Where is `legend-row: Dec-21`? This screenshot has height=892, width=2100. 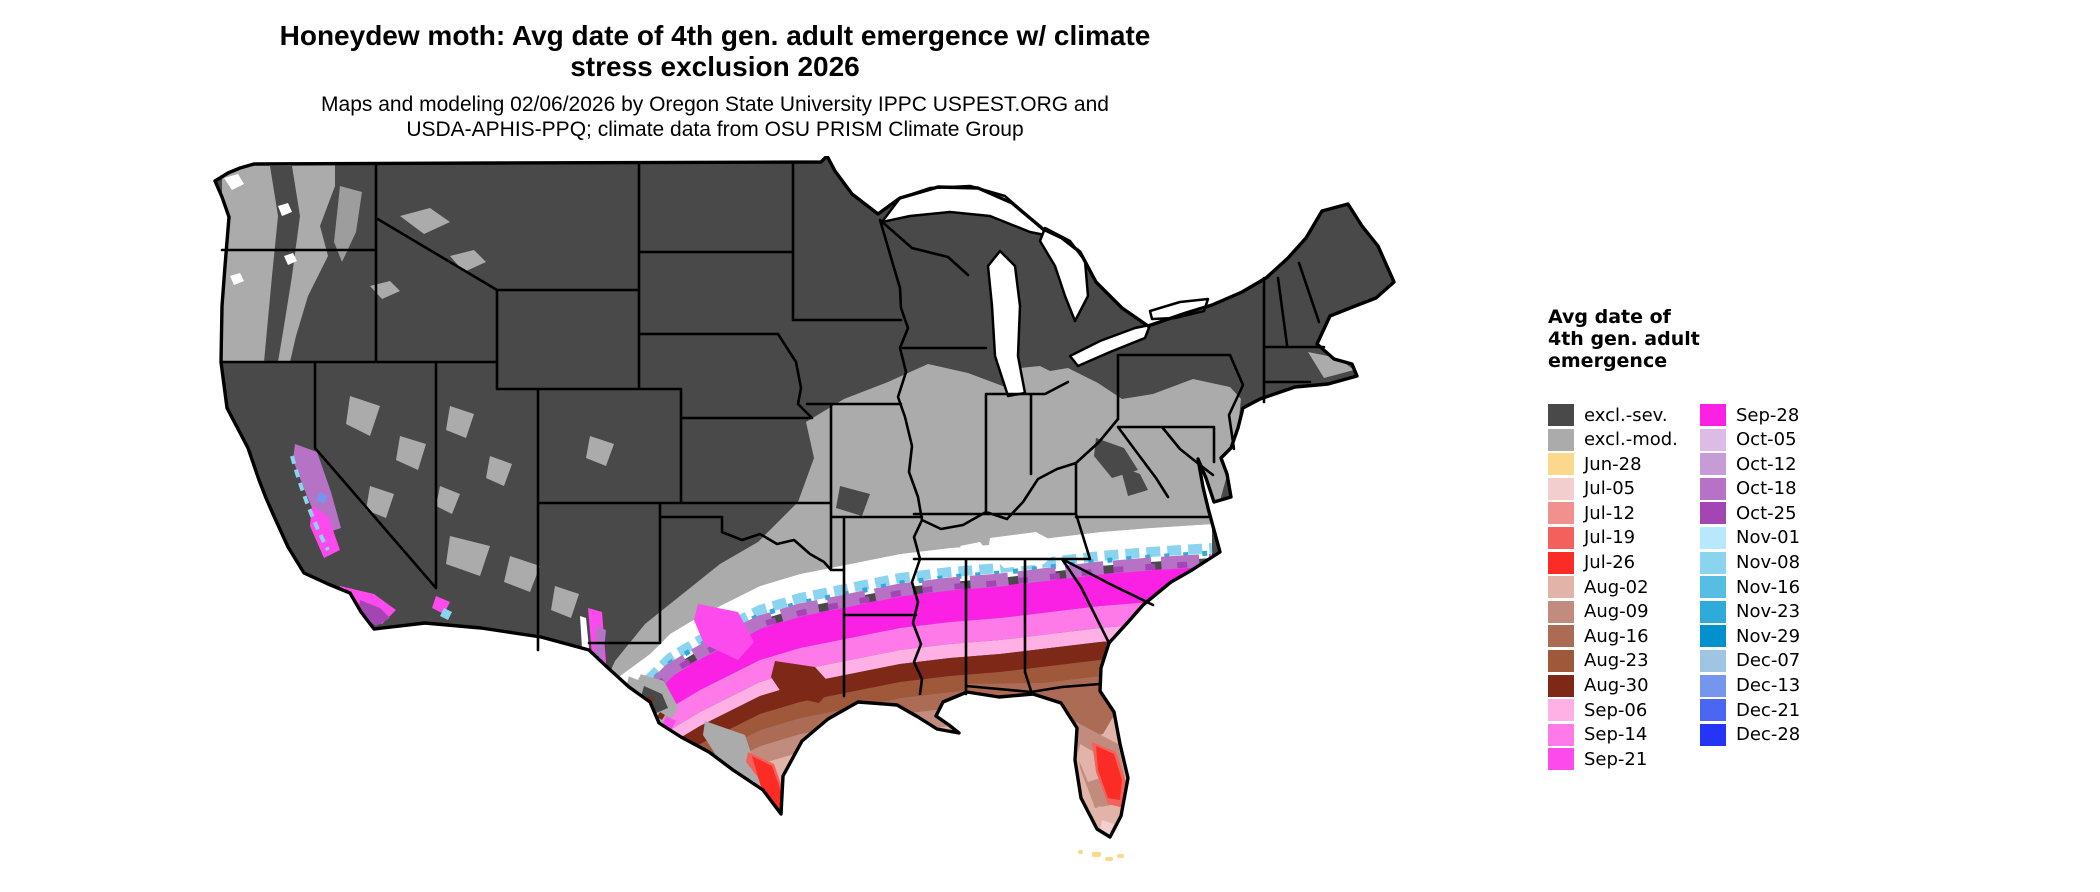
legend-row: Dec-21 is located at coordinates (1750, 710).